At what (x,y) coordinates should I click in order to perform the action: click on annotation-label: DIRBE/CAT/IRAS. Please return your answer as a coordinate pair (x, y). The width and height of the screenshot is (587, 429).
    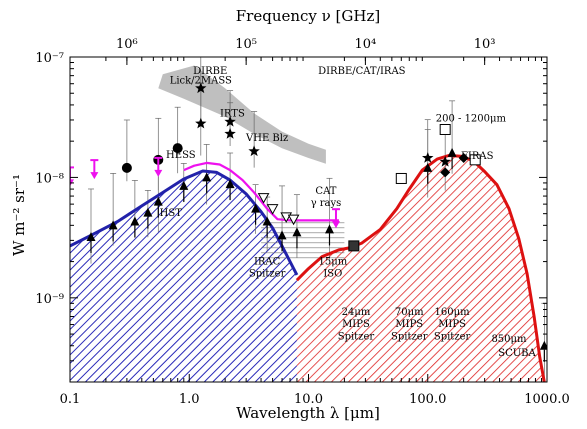
    Looking at the image, I should click on (362, 71).